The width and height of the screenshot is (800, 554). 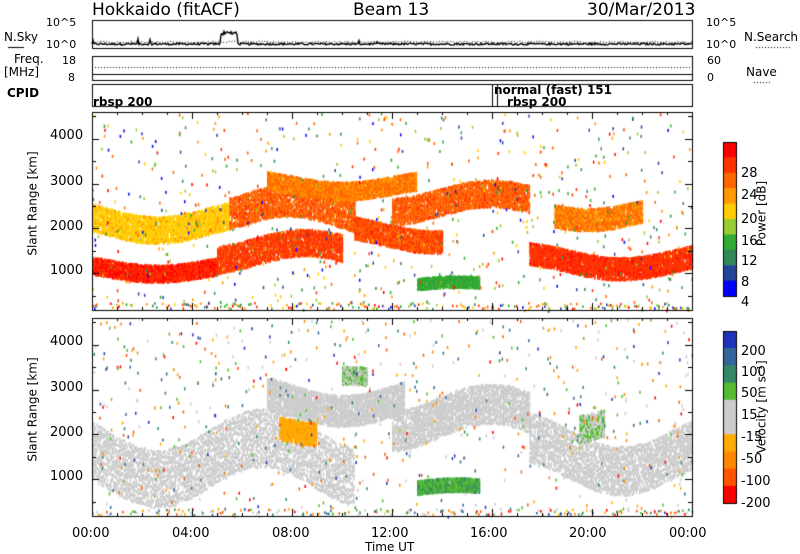 What do you see at coordinates (390, 533) in the screenshot?
I see `xtick-3: 12:00` at bounding box center [390, 533].